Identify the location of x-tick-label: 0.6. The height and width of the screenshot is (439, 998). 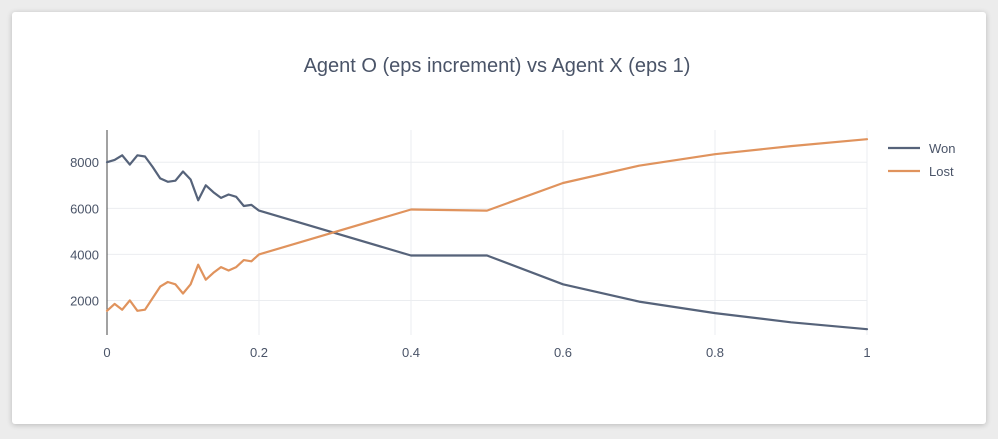
(563, 352).